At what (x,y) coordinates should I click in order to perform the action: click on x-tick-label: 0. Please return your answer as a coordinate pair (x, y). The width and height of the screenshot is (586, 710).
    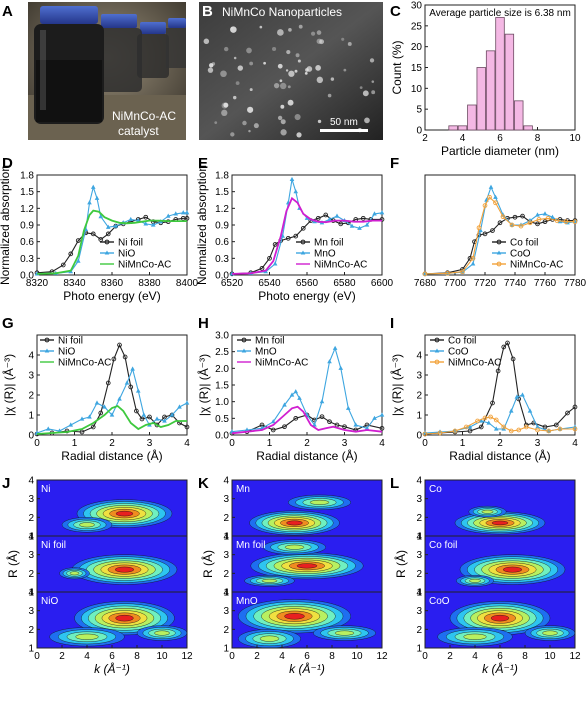
    Looking at the image, I should click on (37, 656).